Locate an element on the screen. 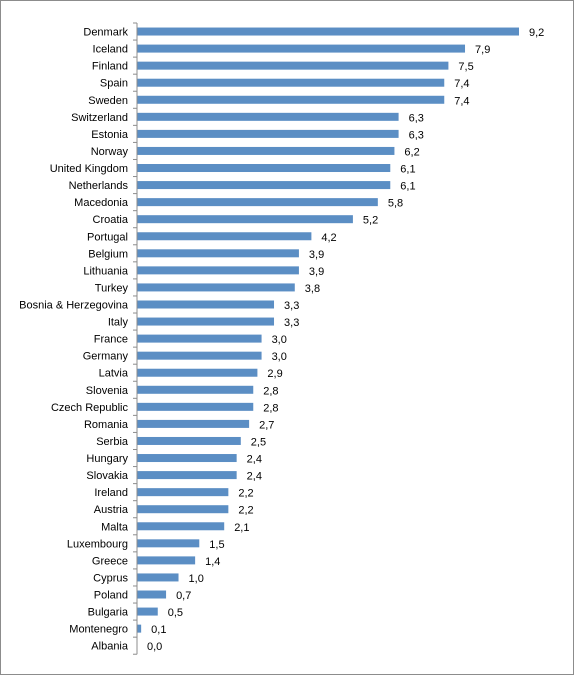  value-label-6: 6,3 is located at coordinates (416, 135).